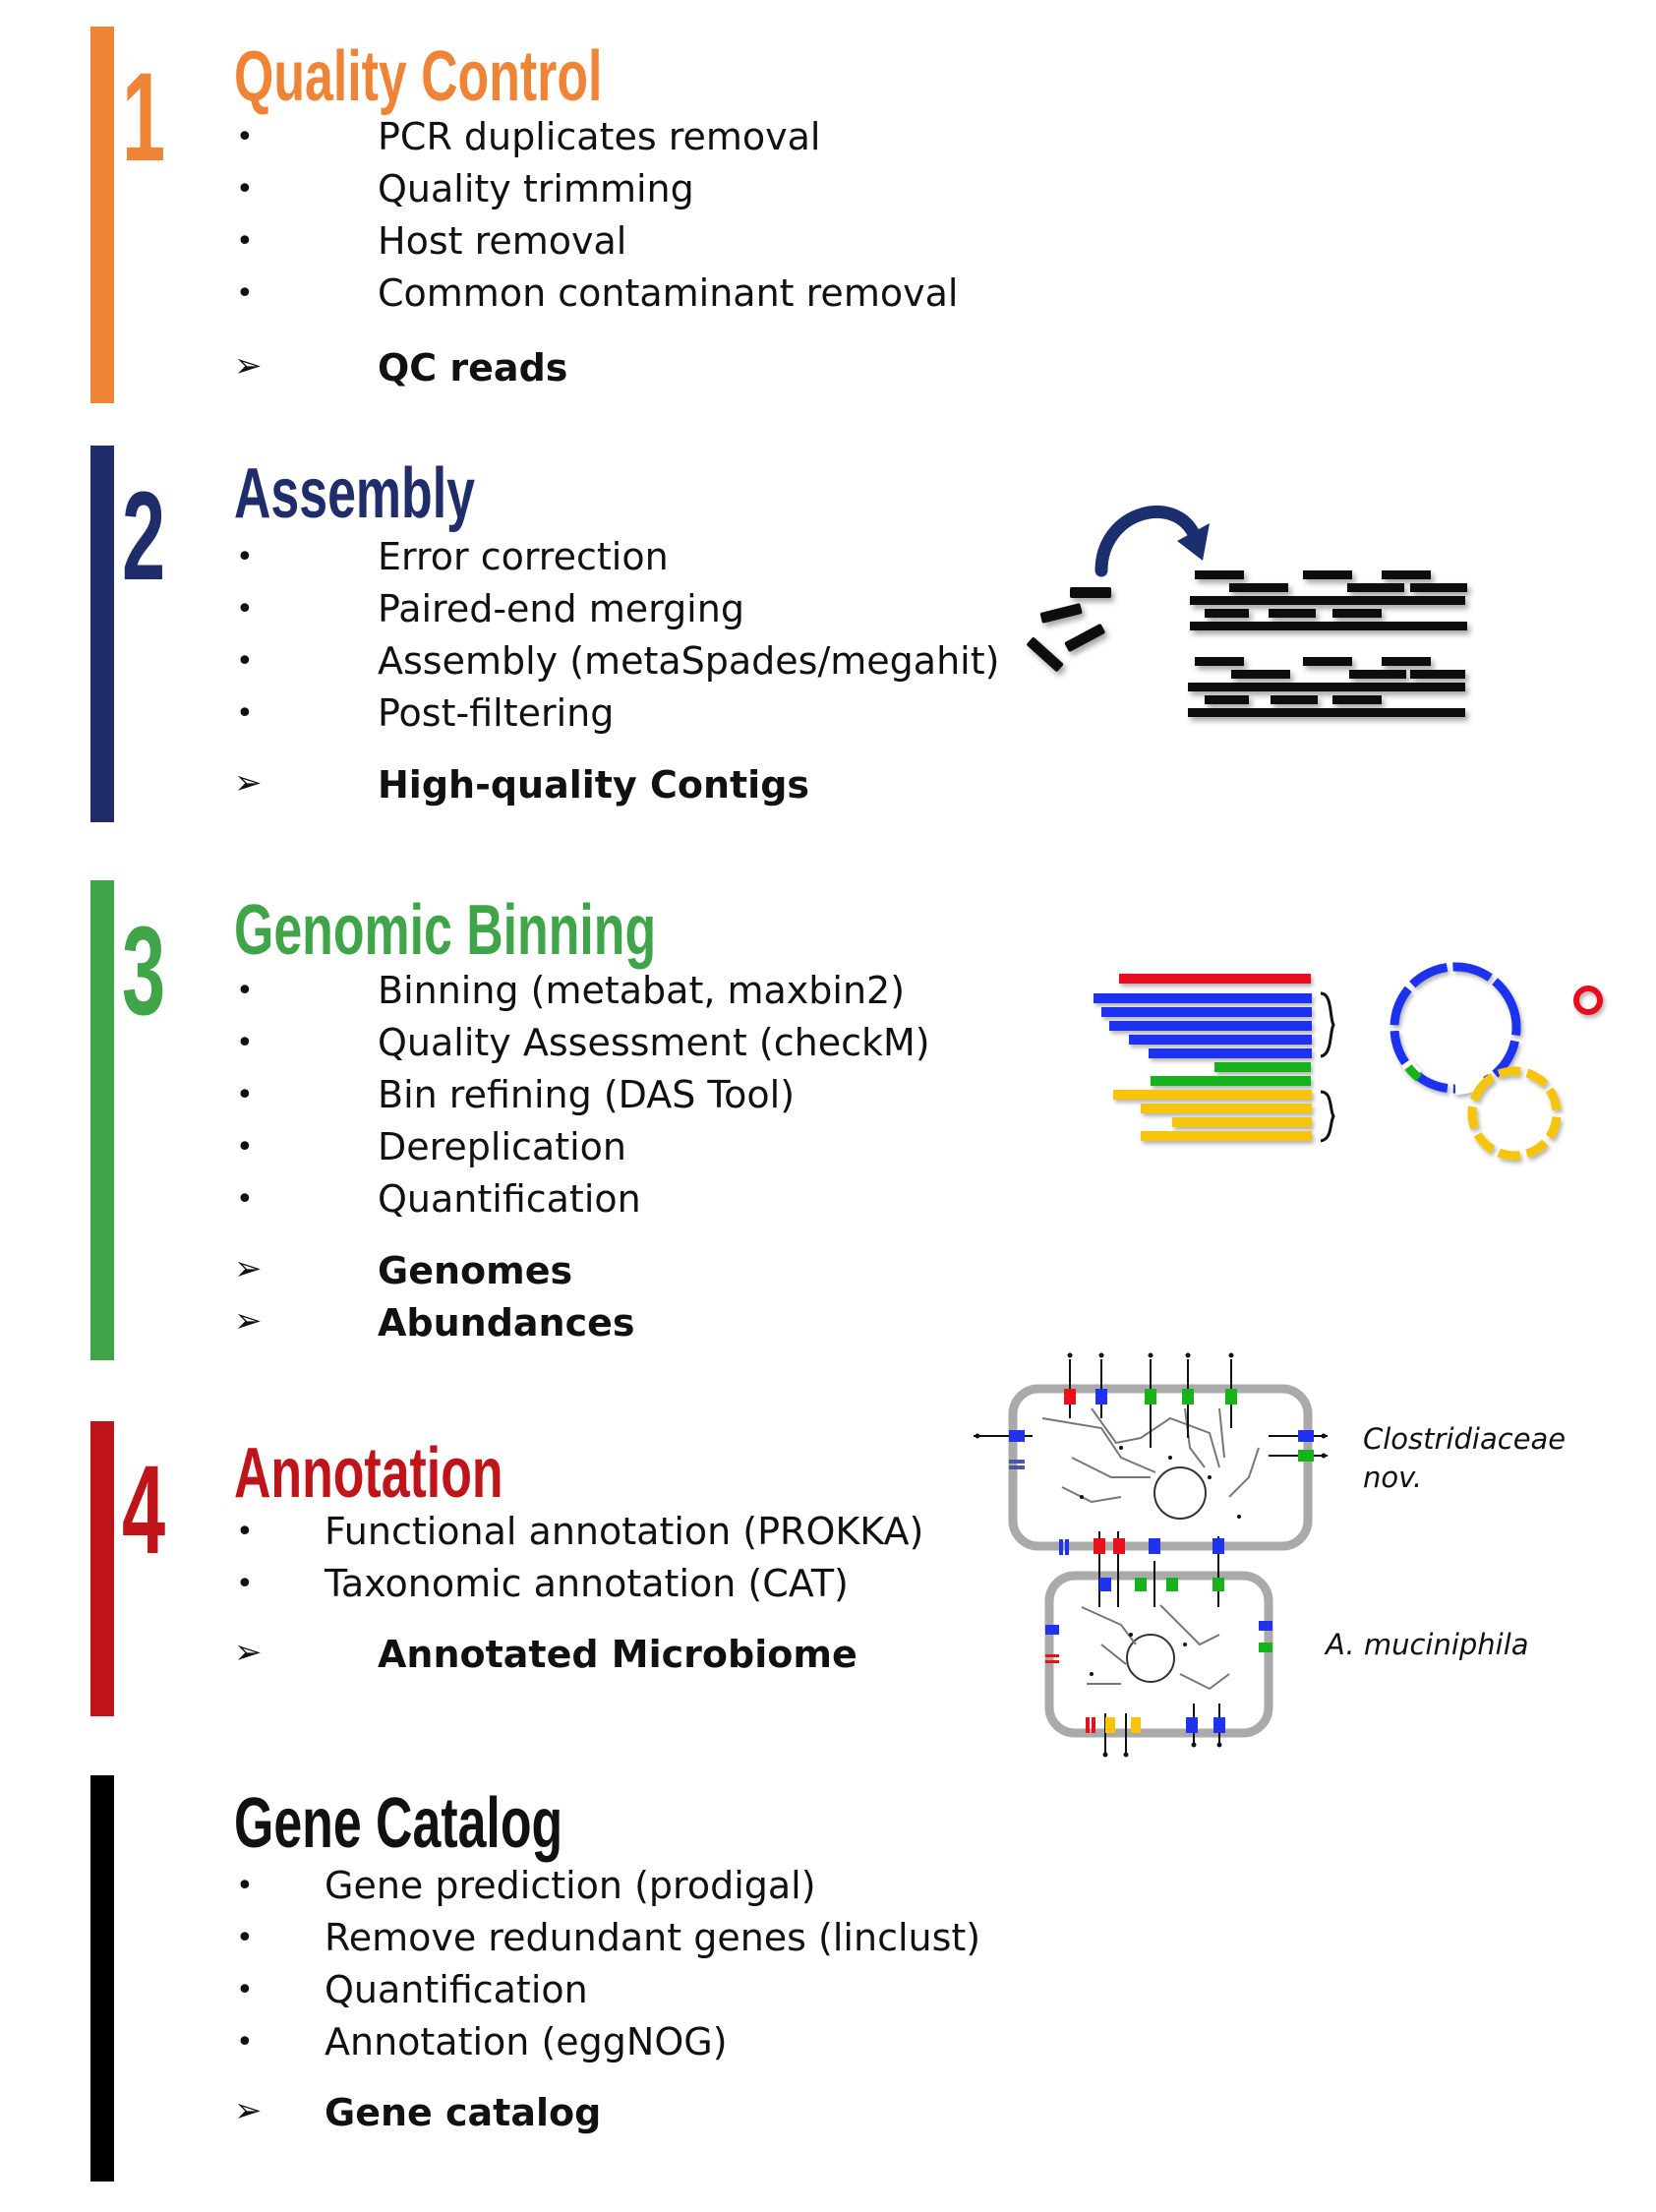  What do you see at coordinates (473, 367) in the screenshot?
I see `output-text: QC reads` at bounding box center [473, 367].